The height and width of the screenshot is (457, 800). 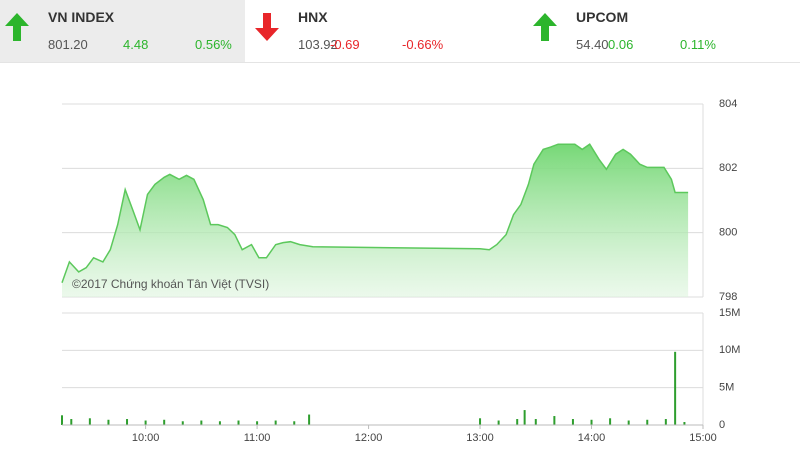 I want to click on index-last: 54.40, so click(x=592, y=44).